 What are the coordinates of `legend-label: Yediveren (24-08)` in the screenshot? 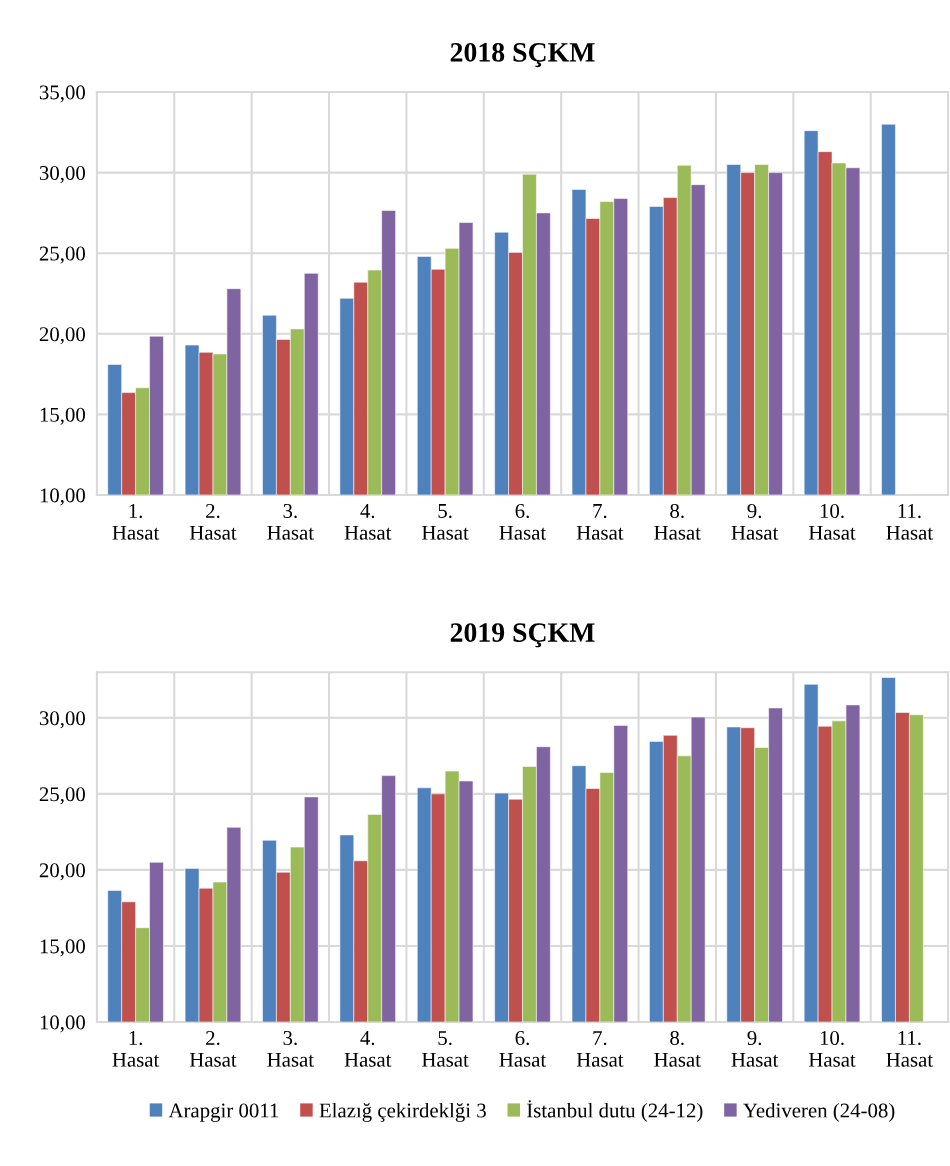 It's located at (819, 1112).